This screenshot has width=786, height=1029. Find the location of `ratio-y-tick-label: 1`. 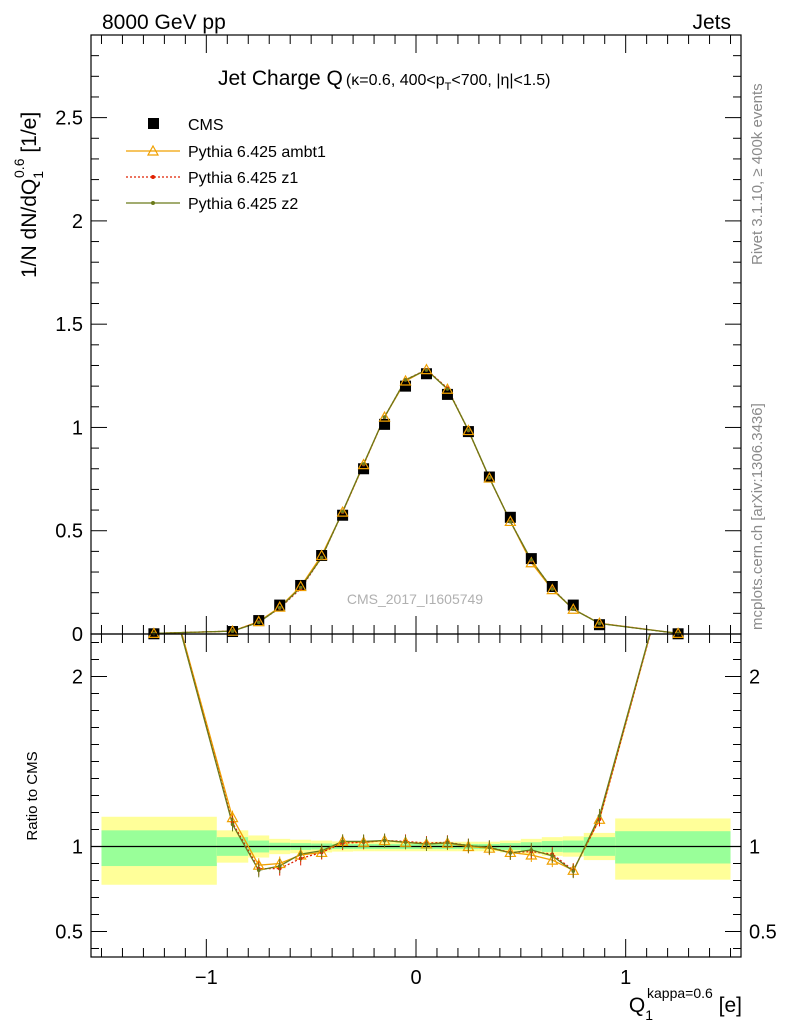

ratio-y-tick-label: 1 is located at coordinates (77, 848).